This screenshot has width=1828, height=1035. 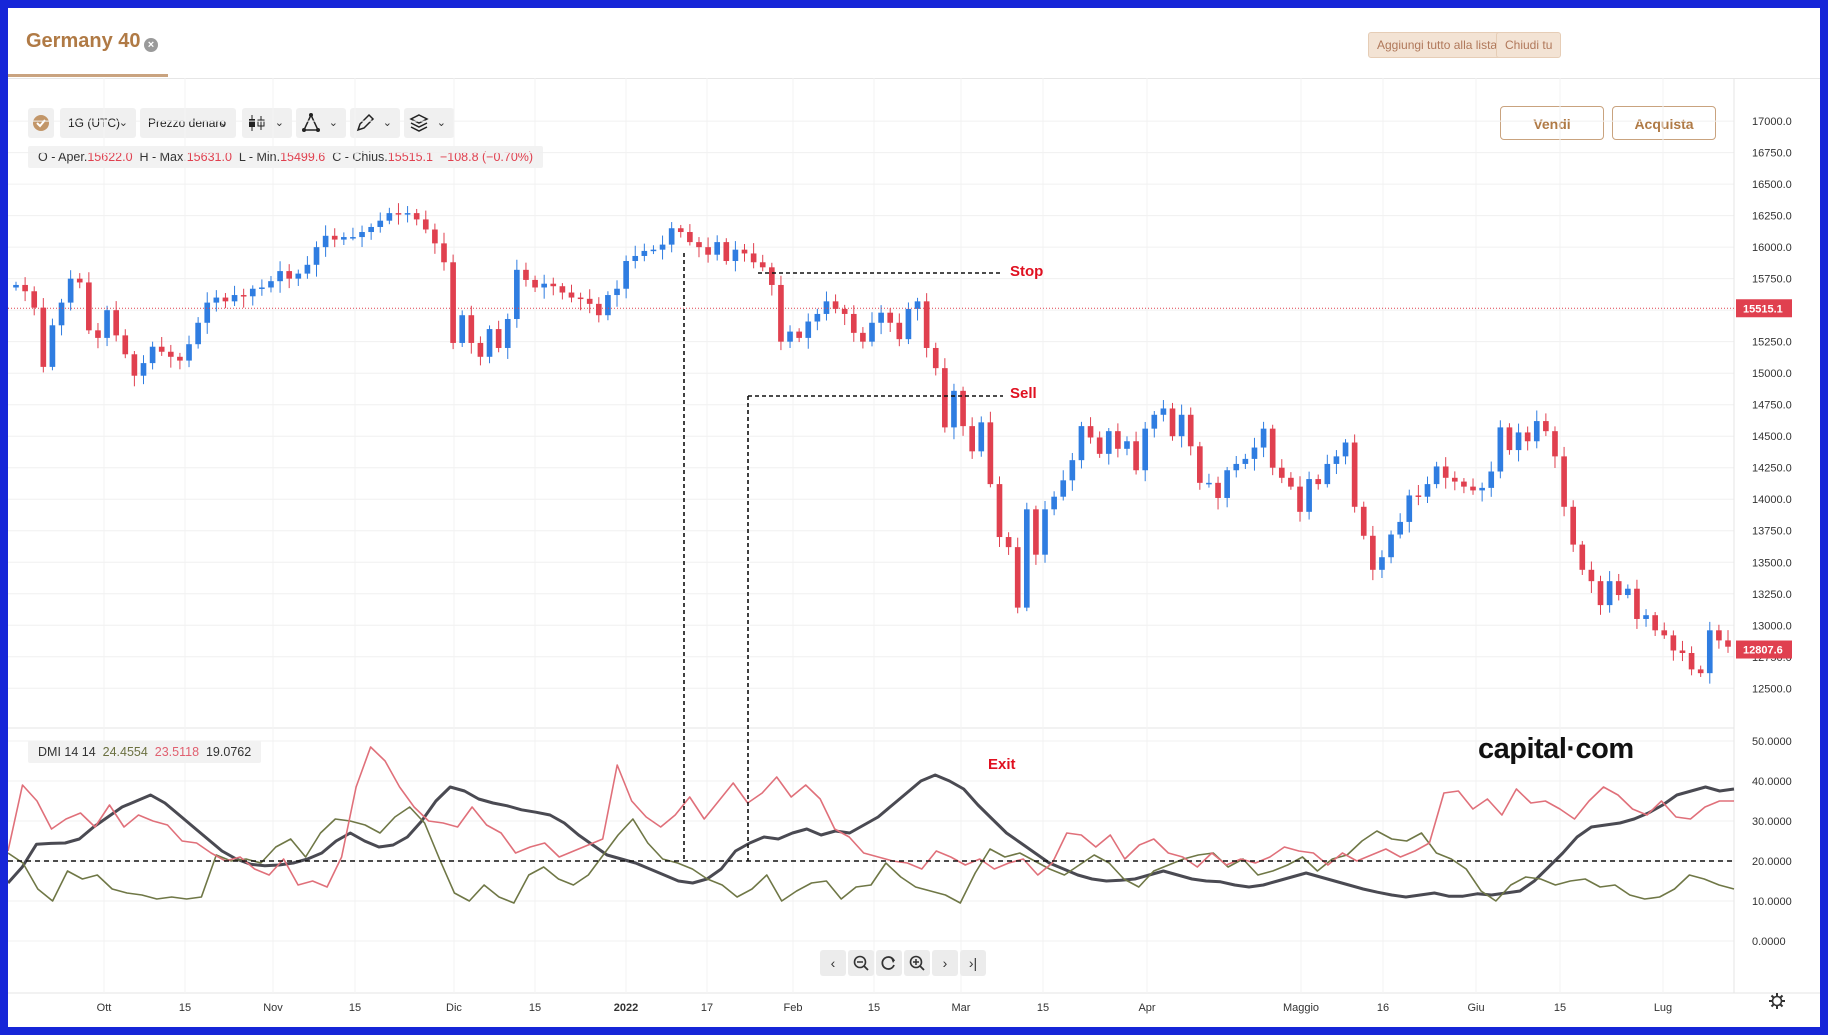 What do you see at coordinates (1764, 649) in the screenshot?
I see `last-price-badge` at bounding box center [1764, 649].